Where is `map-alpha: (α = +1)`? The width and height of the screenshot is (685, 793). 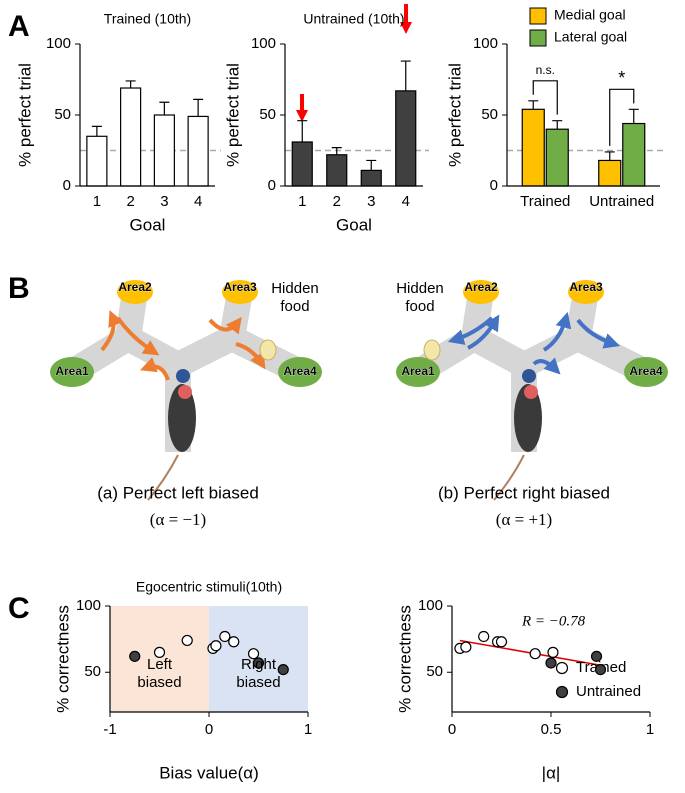
map-alpha: (α = +1) is located at coordinates (524, 519).